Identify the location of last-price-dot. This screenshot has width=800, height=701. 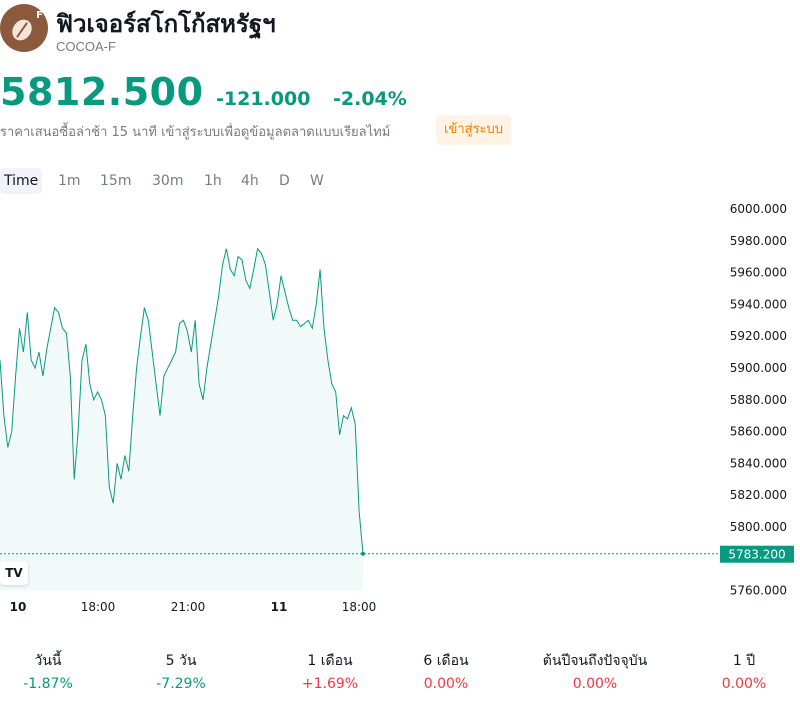
(363, 553).